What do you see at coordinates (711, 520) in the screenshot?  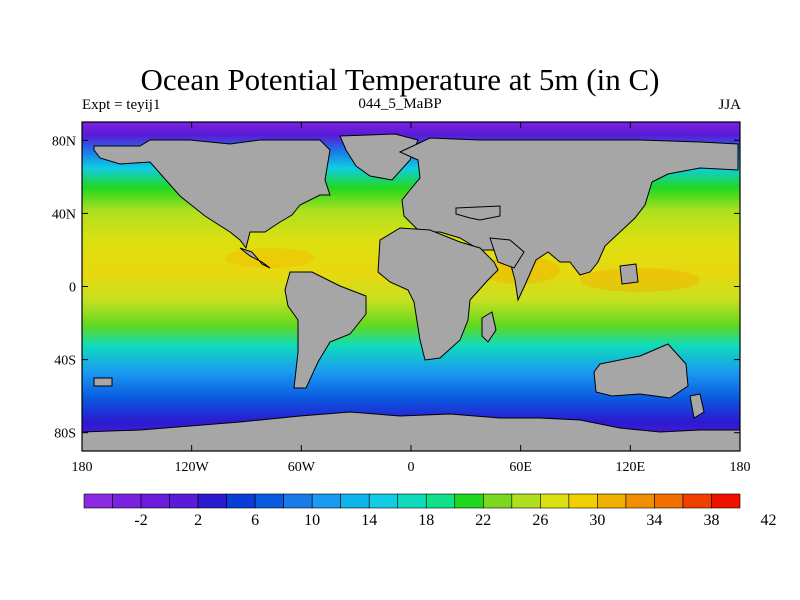 I see `colorbar-label: 38` at bounding box center [711, 520].